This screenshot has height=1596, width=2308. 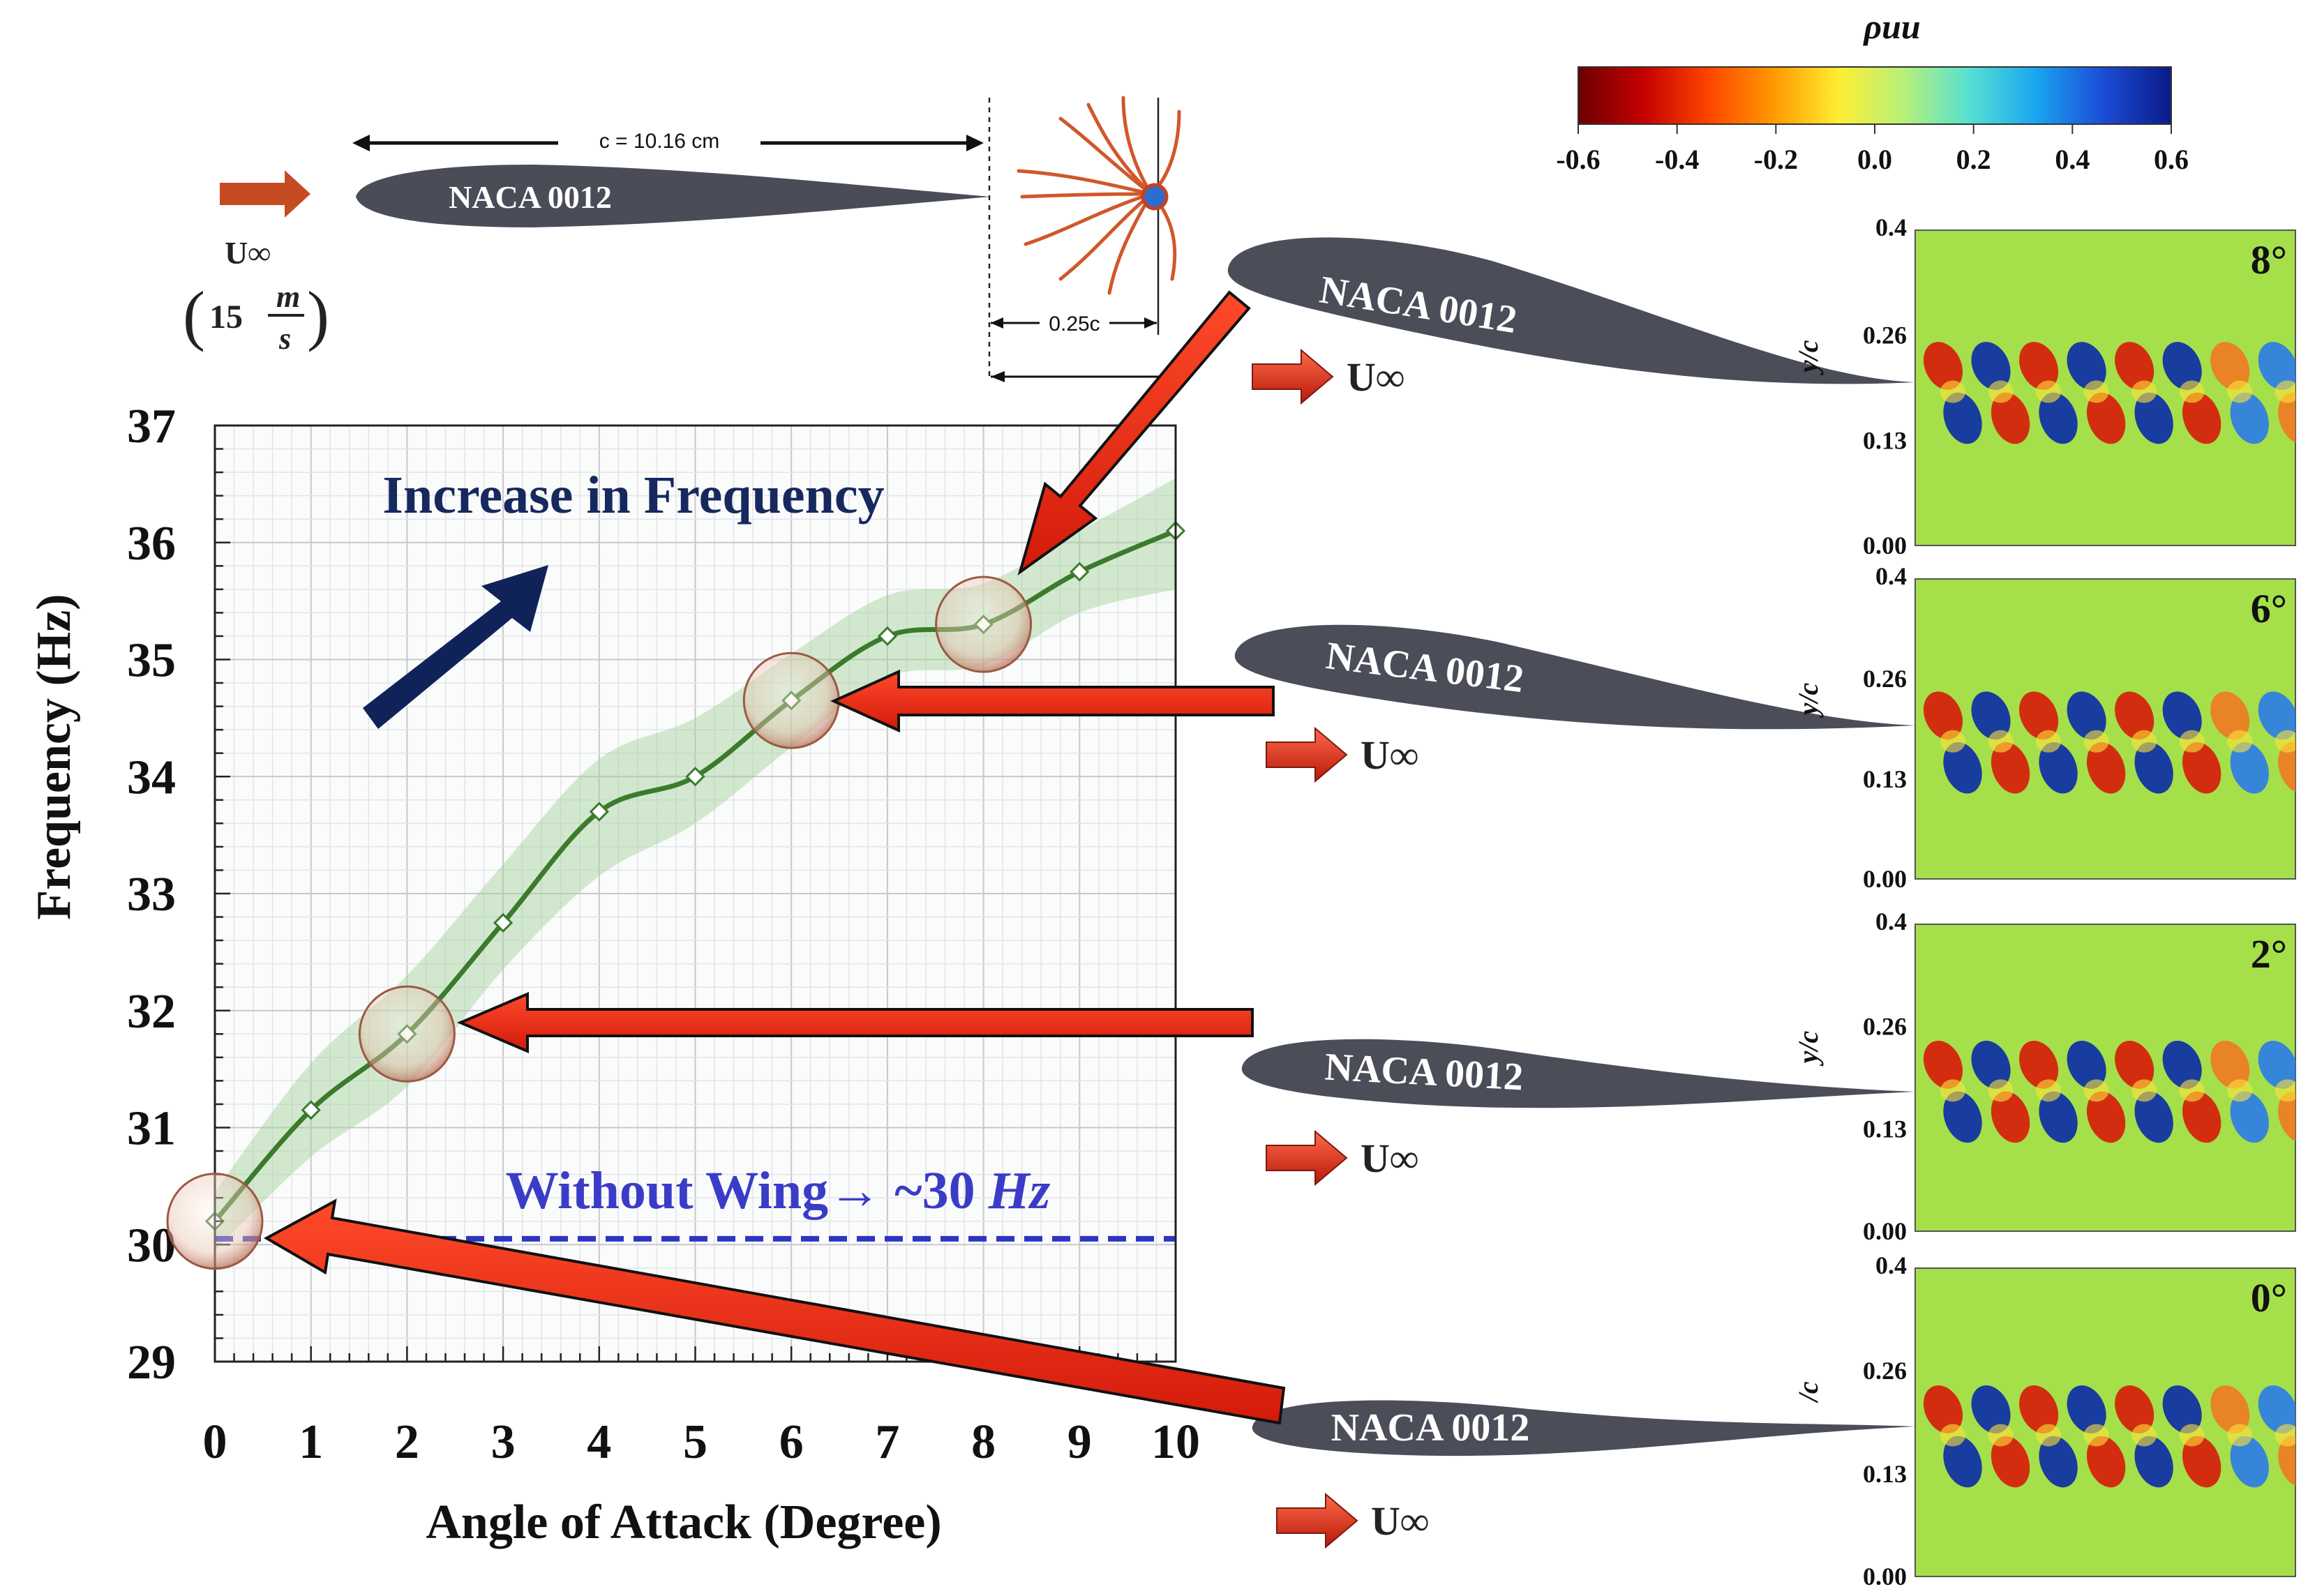 What do you see at coordinates (503, 1442) in the screenshot?
I see `x-tick-label: 3` at bounding box center [503, 1442].